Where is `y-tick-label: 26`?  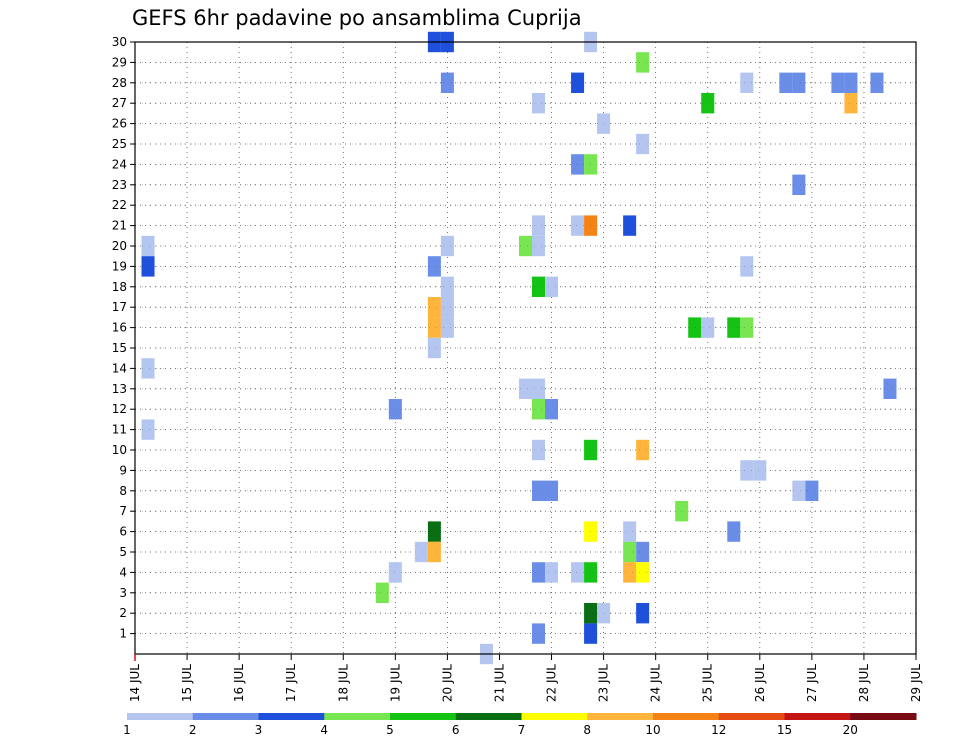
y-tick-label: 26 is located at coordinates (119, 124).